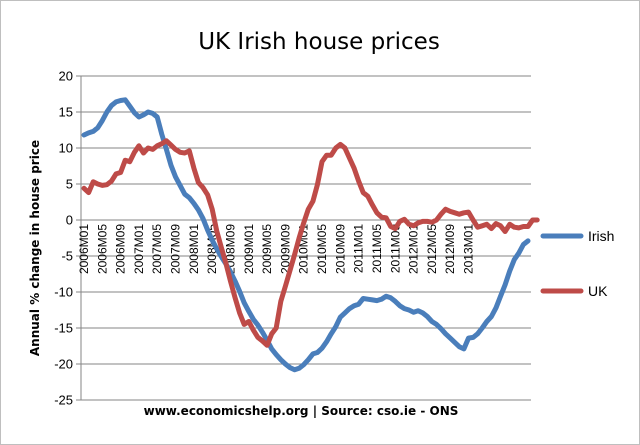 Image resolution: width=640 pixels, height=445 pixels. I want to click on x-tick-label: 2013M01, so click(468, 249).